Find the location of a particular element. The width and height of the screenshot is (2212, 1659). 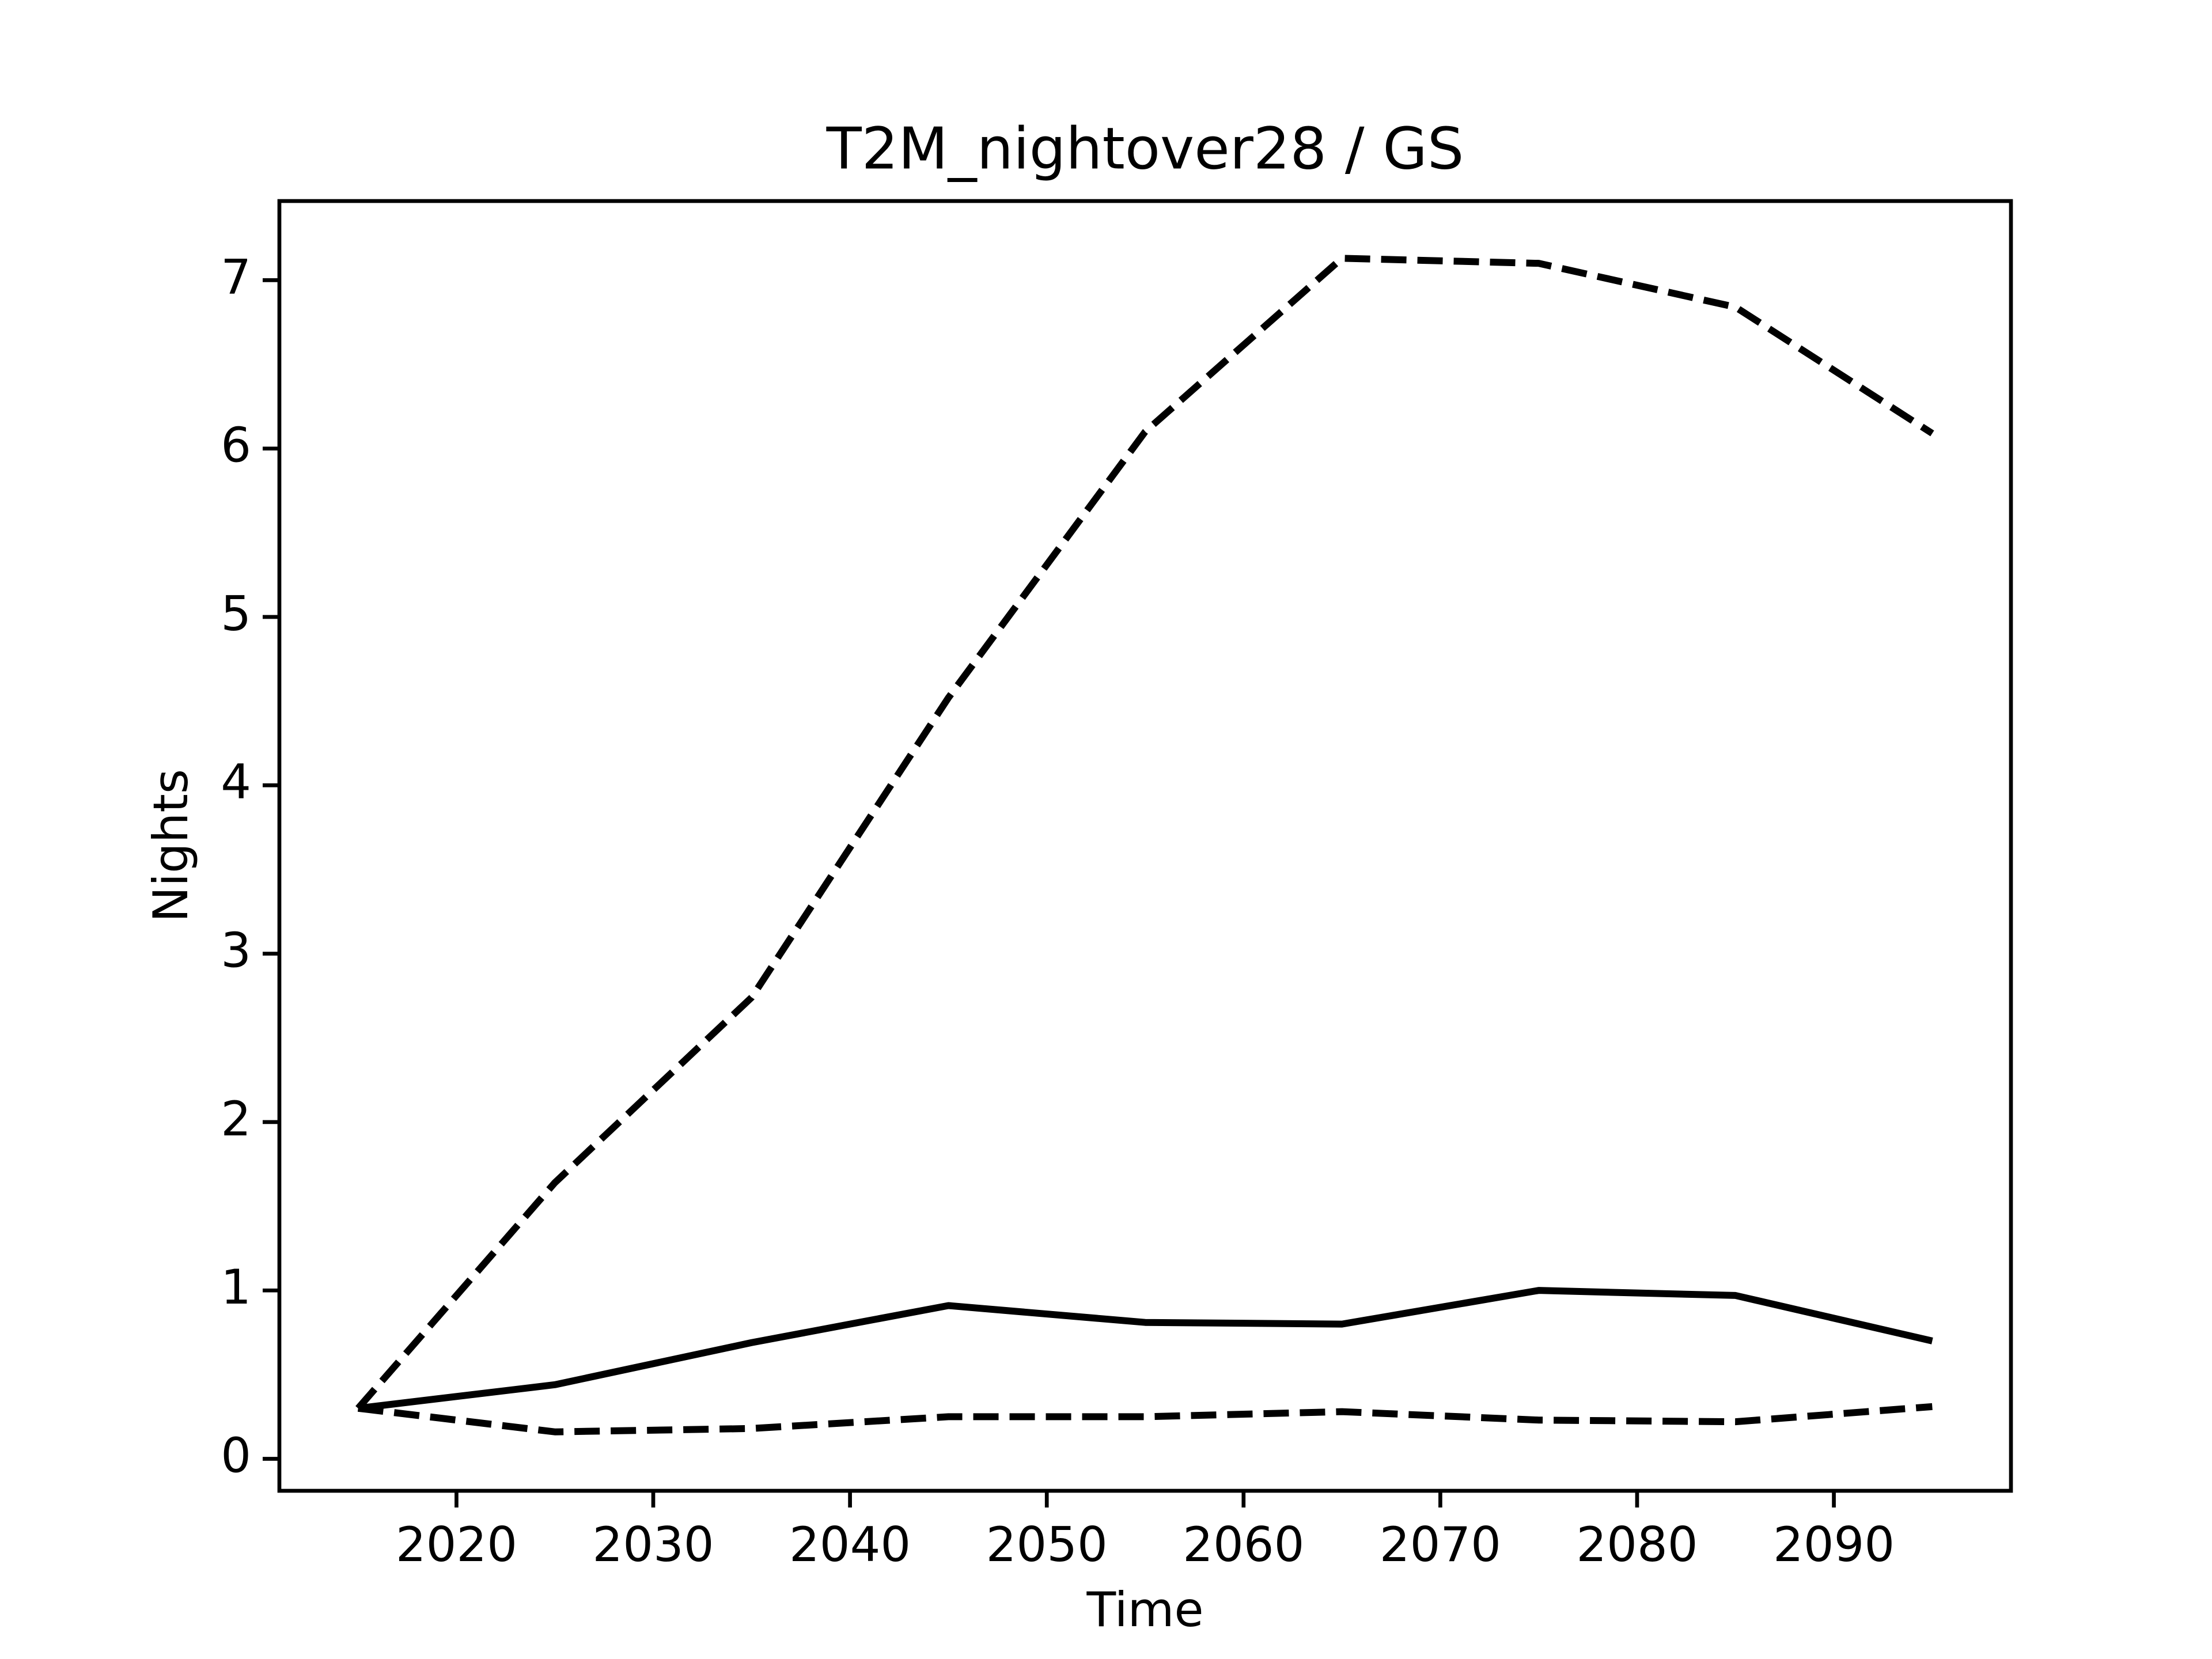

chart-title: T2M_nightover28 / GS is located at coordinates (1145, 148).